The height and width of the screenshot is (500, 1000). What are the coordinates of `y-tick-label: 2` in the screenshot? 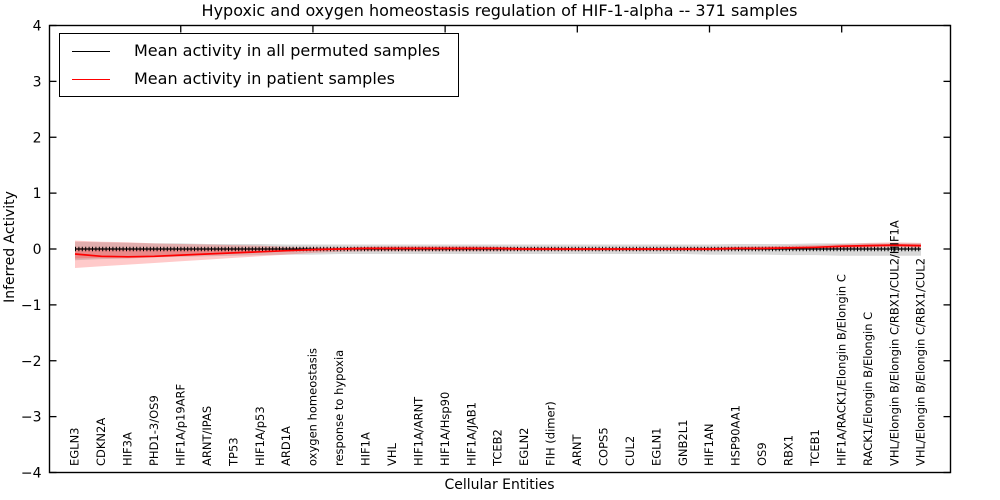 It's located at (37, 138).